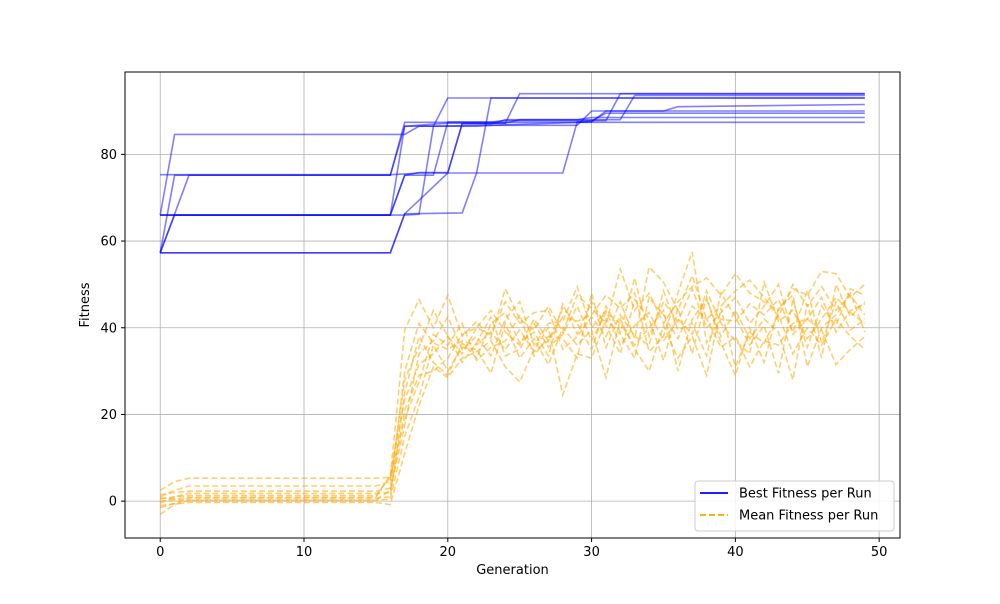 This screenshot has height=604, width=1000. I want to click on y-tick-label: 0, so click(113, 502).